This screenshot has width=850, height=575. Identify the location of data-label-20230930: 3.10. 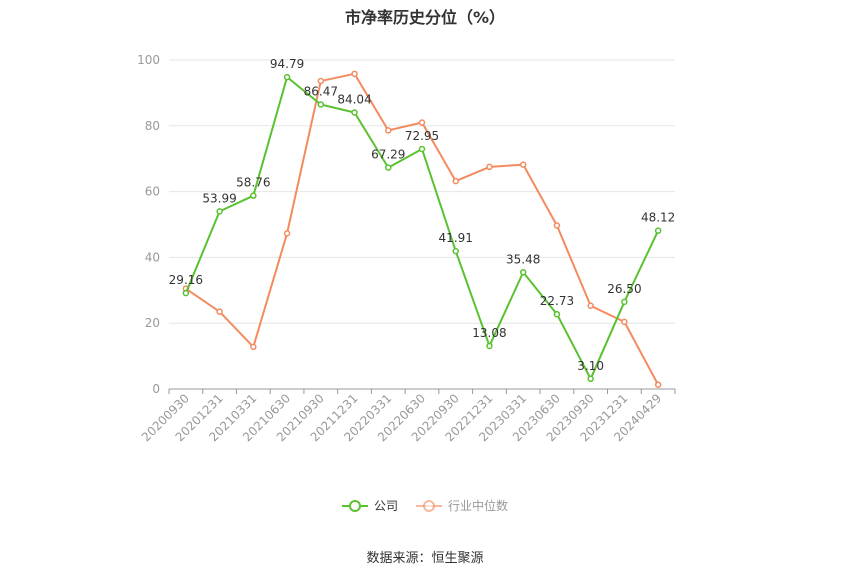
(590, 366).